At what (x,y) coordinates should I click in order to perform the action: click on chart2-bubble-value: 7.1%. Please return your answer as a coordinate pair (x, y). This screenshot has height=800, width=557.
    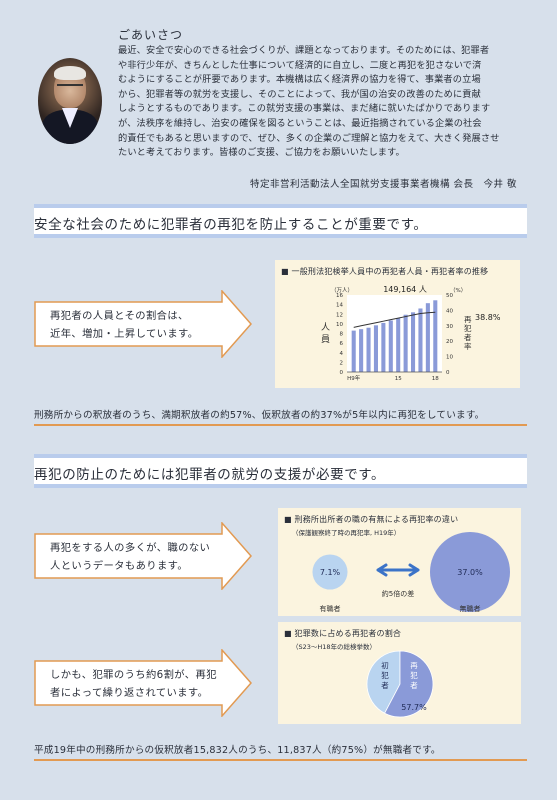
    Looking at the image, I should click on (330, 572).